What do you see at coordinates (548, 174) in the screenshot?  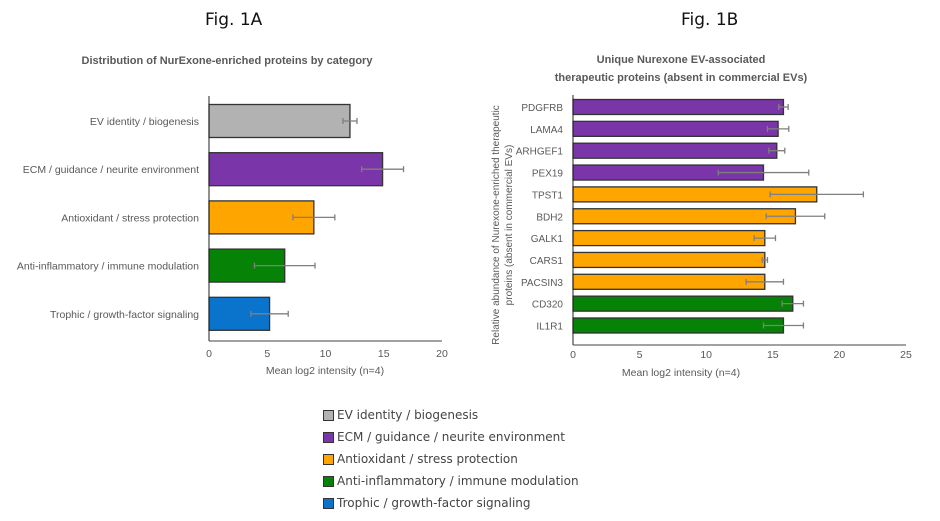 I see `category-label: PEX19` at bounding box center [548, 174].